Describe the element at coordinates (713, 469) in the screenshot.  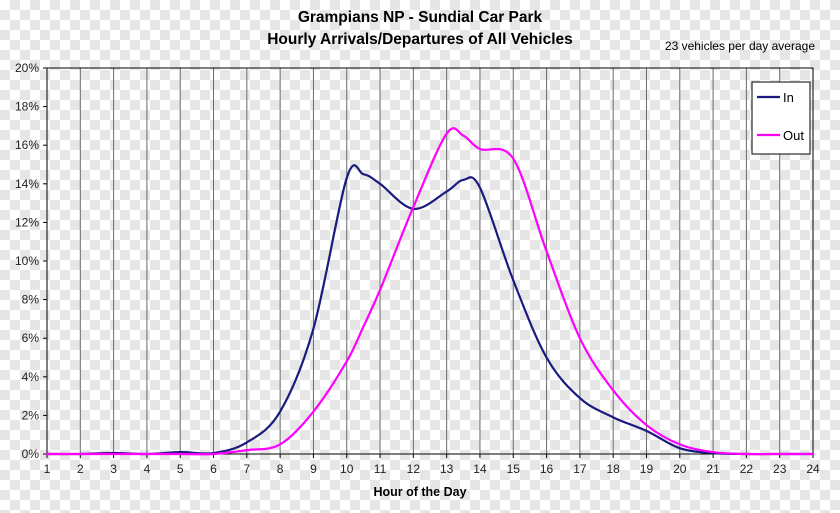
I see `x-tick-label: 21` at that location.